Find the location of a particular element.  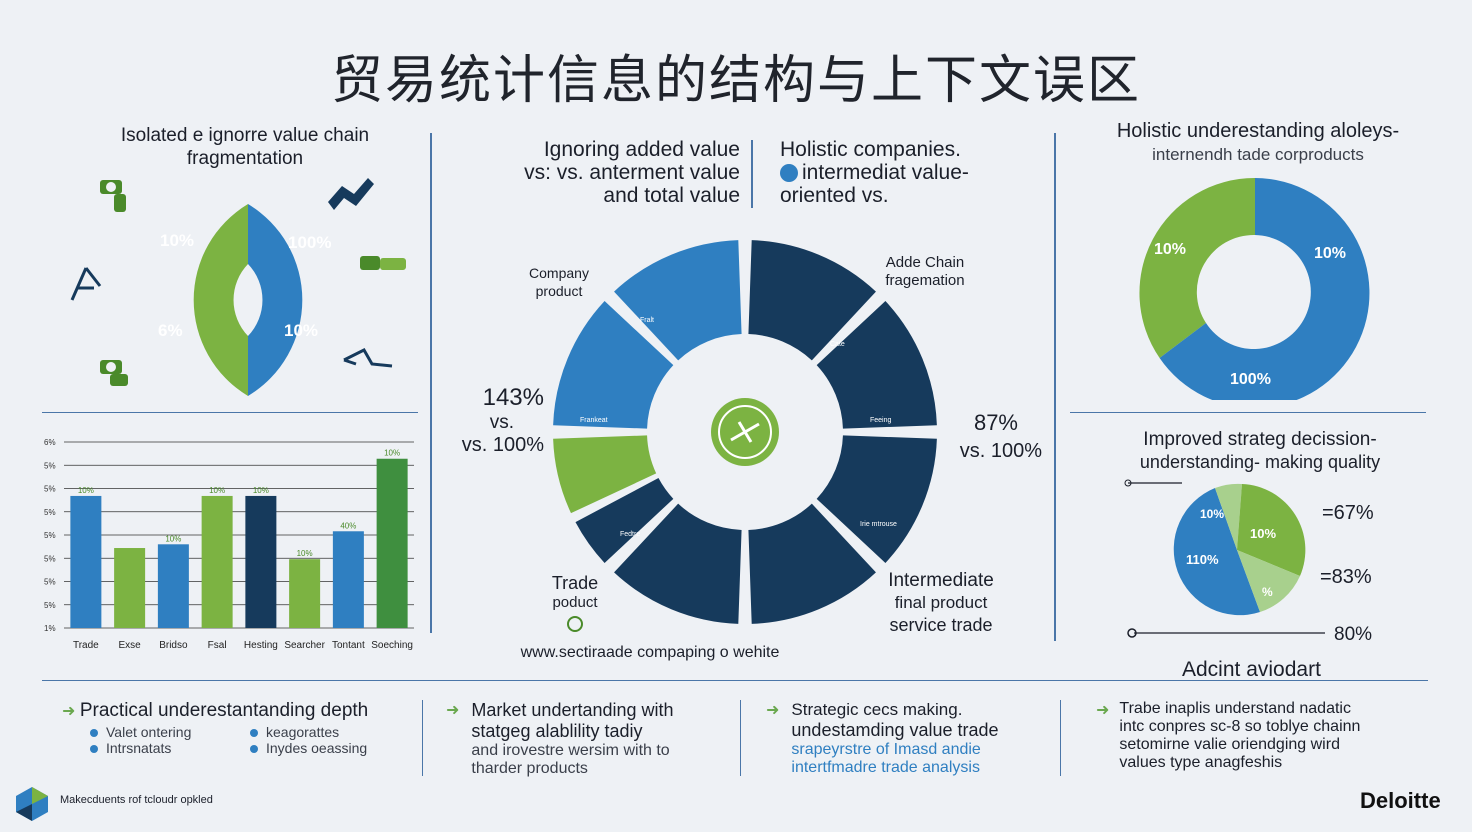

bar-chart-value-label: 40% is located at coordinates (348, 525).